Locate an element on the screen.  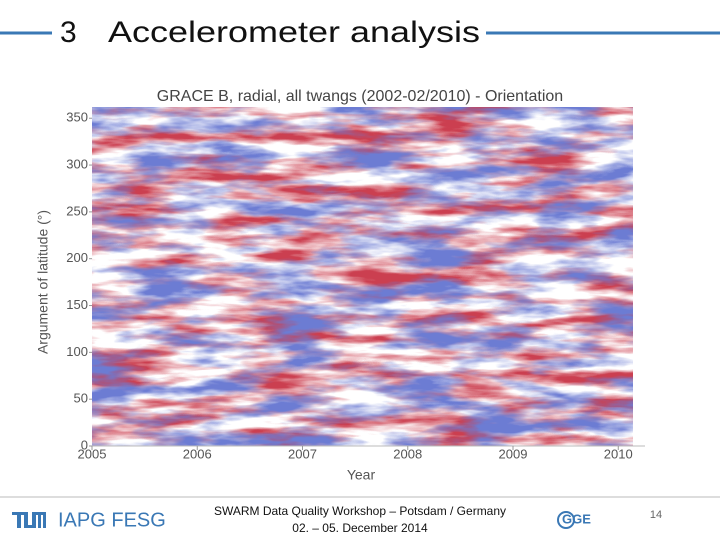
y-tick-label: 50 is located at coordinates (81, 398).